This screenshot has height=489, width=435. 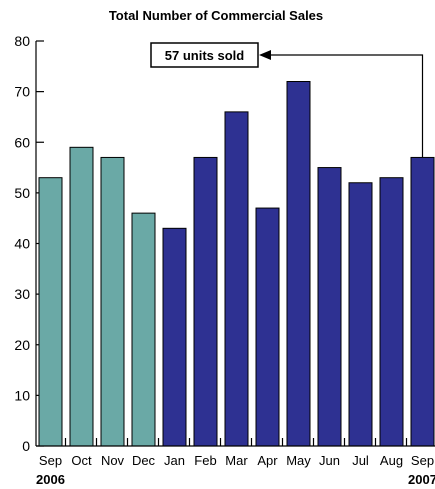 I want to click on callout-box, so click(x=204, y=55).